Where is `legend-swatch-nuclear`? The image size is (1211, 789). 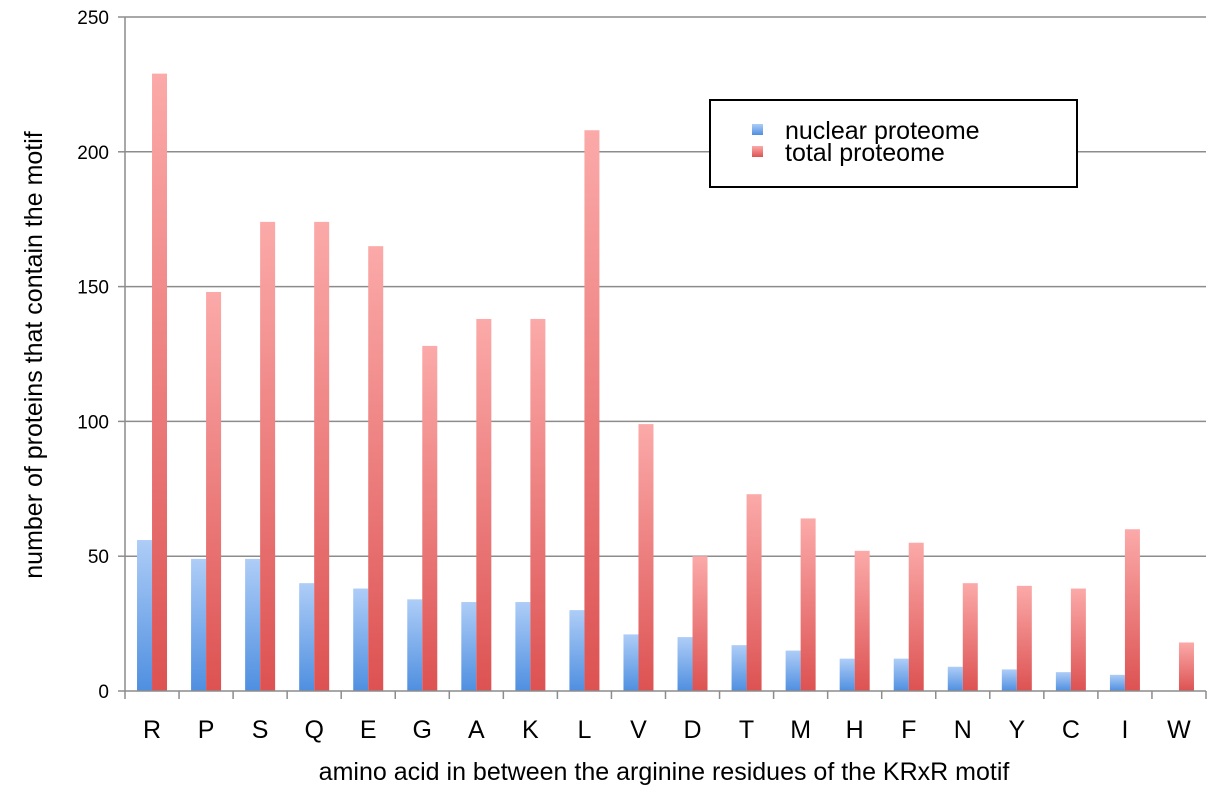
legend-swatch-nuclear is located at coordinates (757, 129).